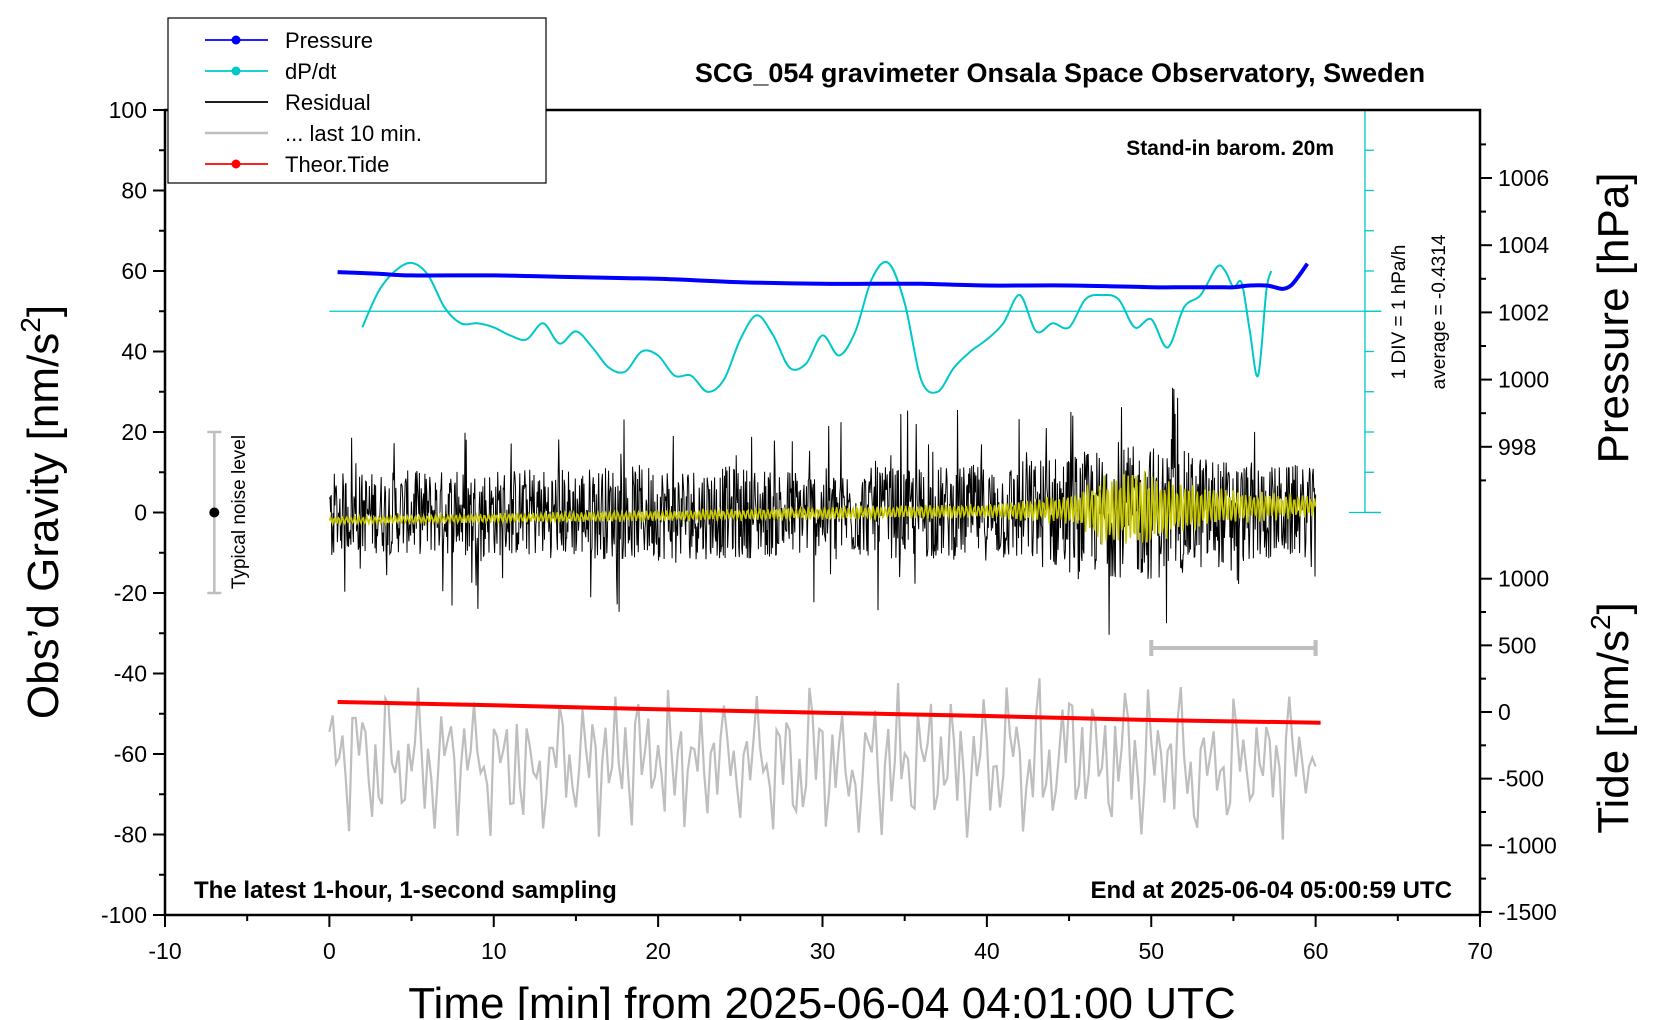 Image resolution: width=1660 pixels, height=1020 pixels. What do you see at coordinates (130, 754) in the screenshot?
I see `y-tick-label: -60` at bounding box center [130, 754].